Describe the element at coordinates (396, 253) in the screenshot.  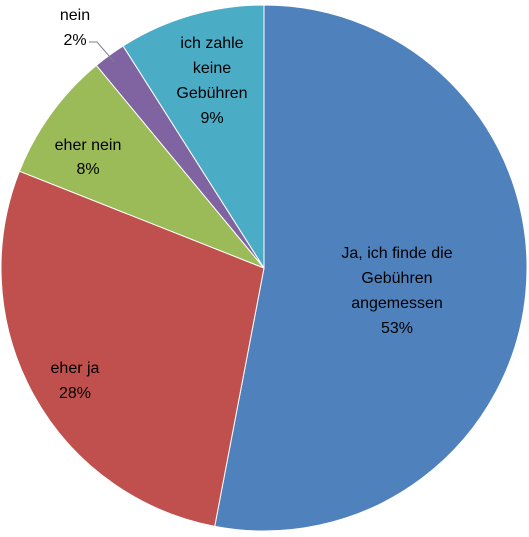
I see `pie-category-label: Ja, ich finde die` at that location.